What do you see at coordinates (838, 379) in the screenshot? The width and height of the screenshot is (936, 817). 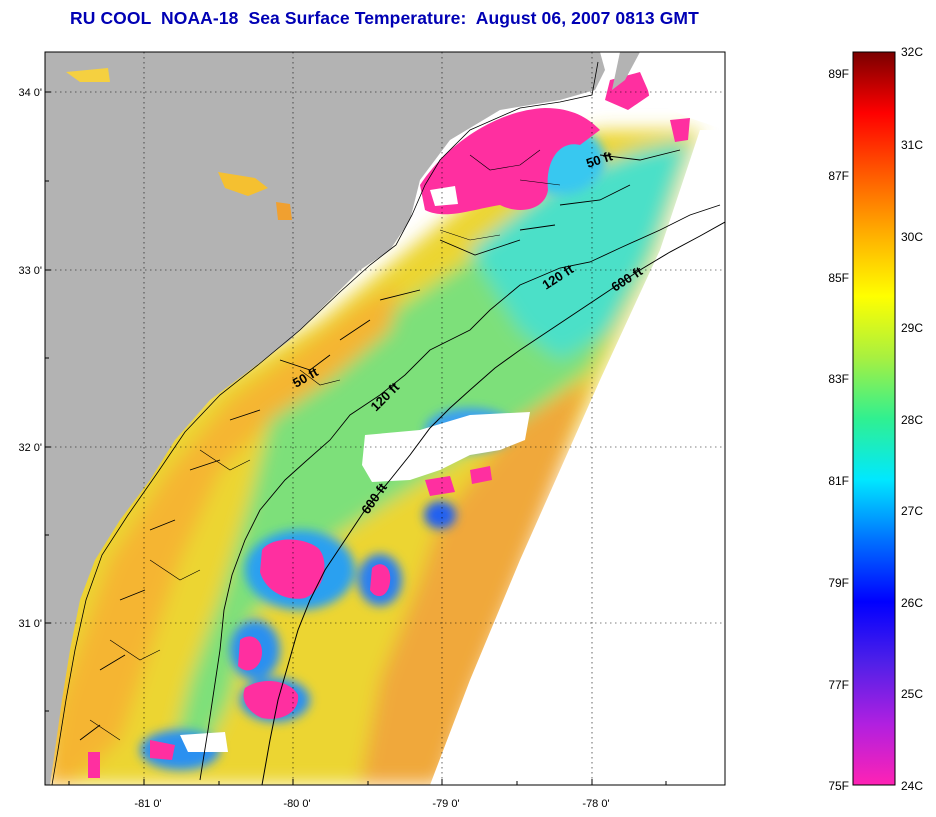 I see `fahrenheit-label: 83F` at bounding box center [838, 379].